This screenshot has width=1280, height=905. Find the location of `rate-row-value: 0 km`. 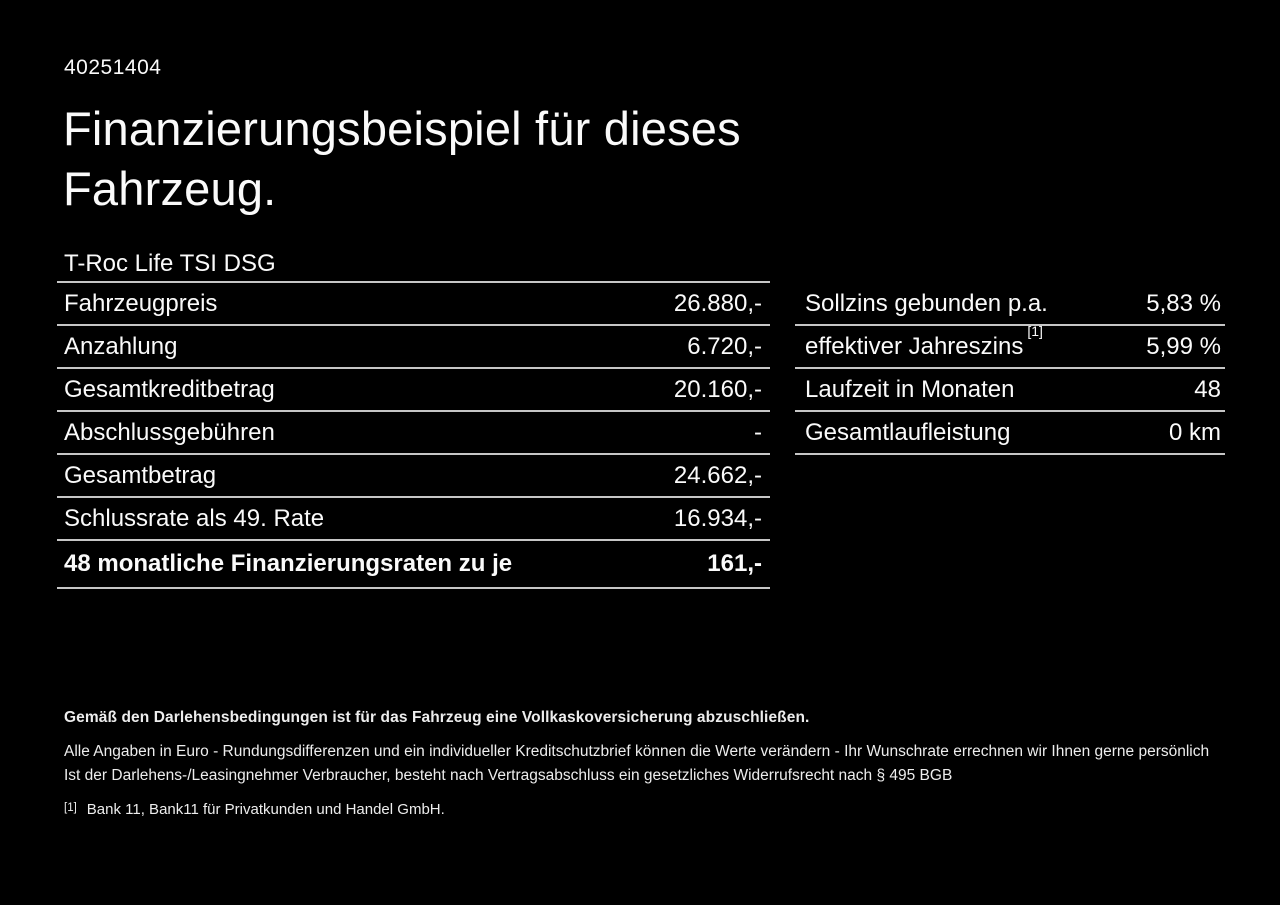

rate-row-value: 0 km is located at coordinates (1194, 432).